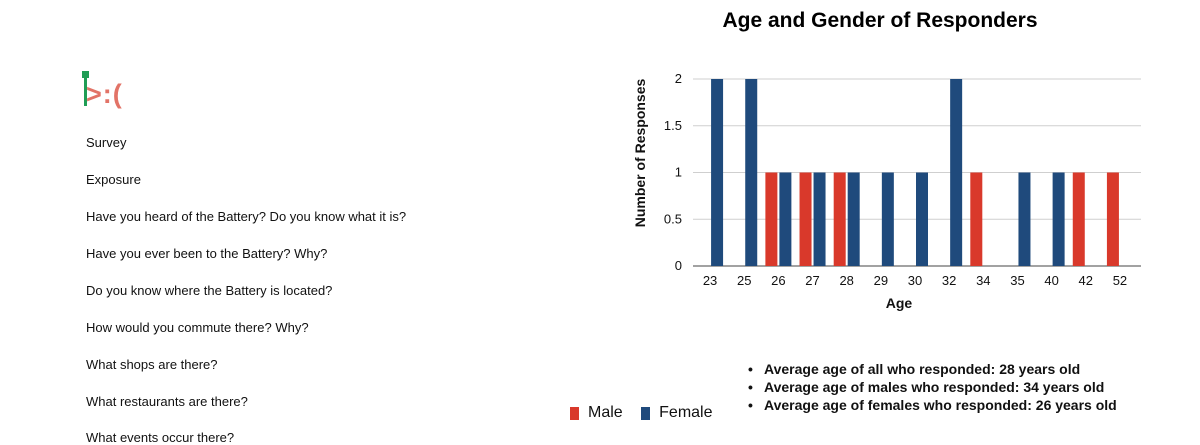  I want to click on legend-label-male: Male, so click(605, 412).